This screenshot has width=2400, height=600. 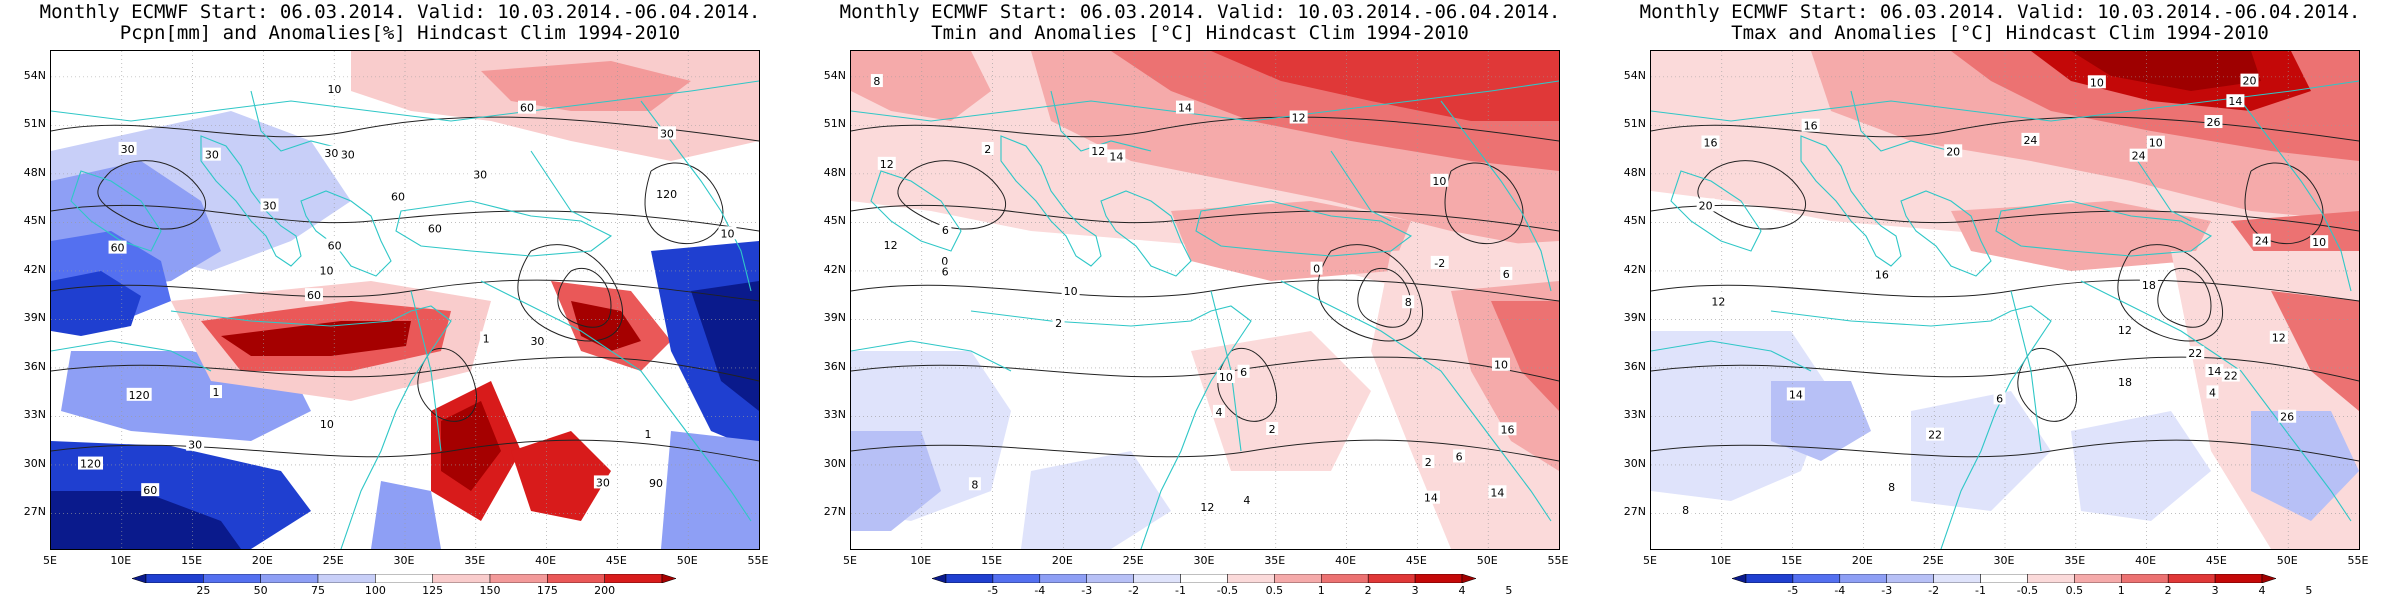 What do you see at coordinates (203, 590) in the screenshot?
I see `colorbar-tick-label: 25` at bounding box center [203, 590].